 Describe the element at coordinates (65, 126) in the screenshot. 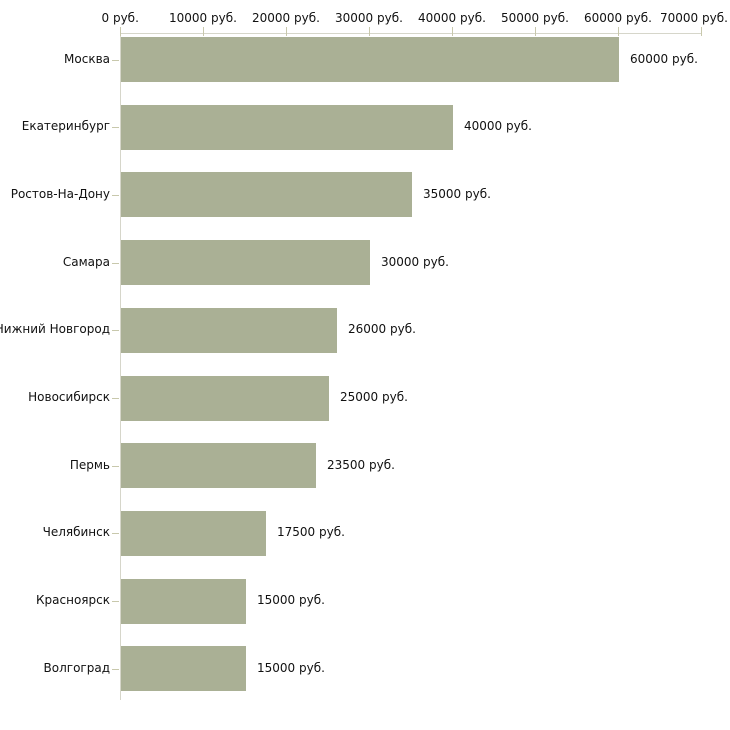

I see `category-label: Екатеринбург` at that location.